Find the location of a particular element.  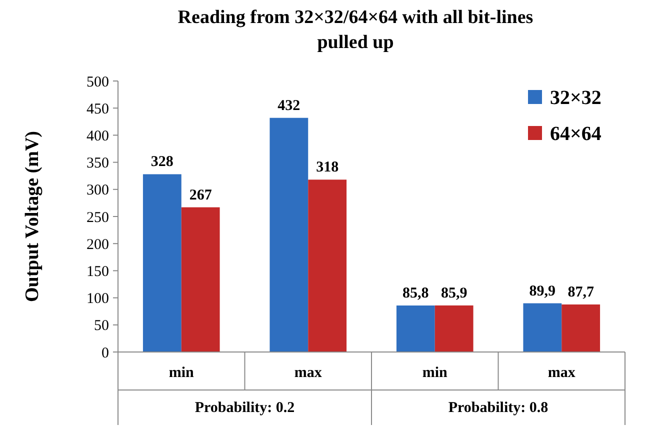

text: Probability: 0.8 is located at coordinates (498, 408).